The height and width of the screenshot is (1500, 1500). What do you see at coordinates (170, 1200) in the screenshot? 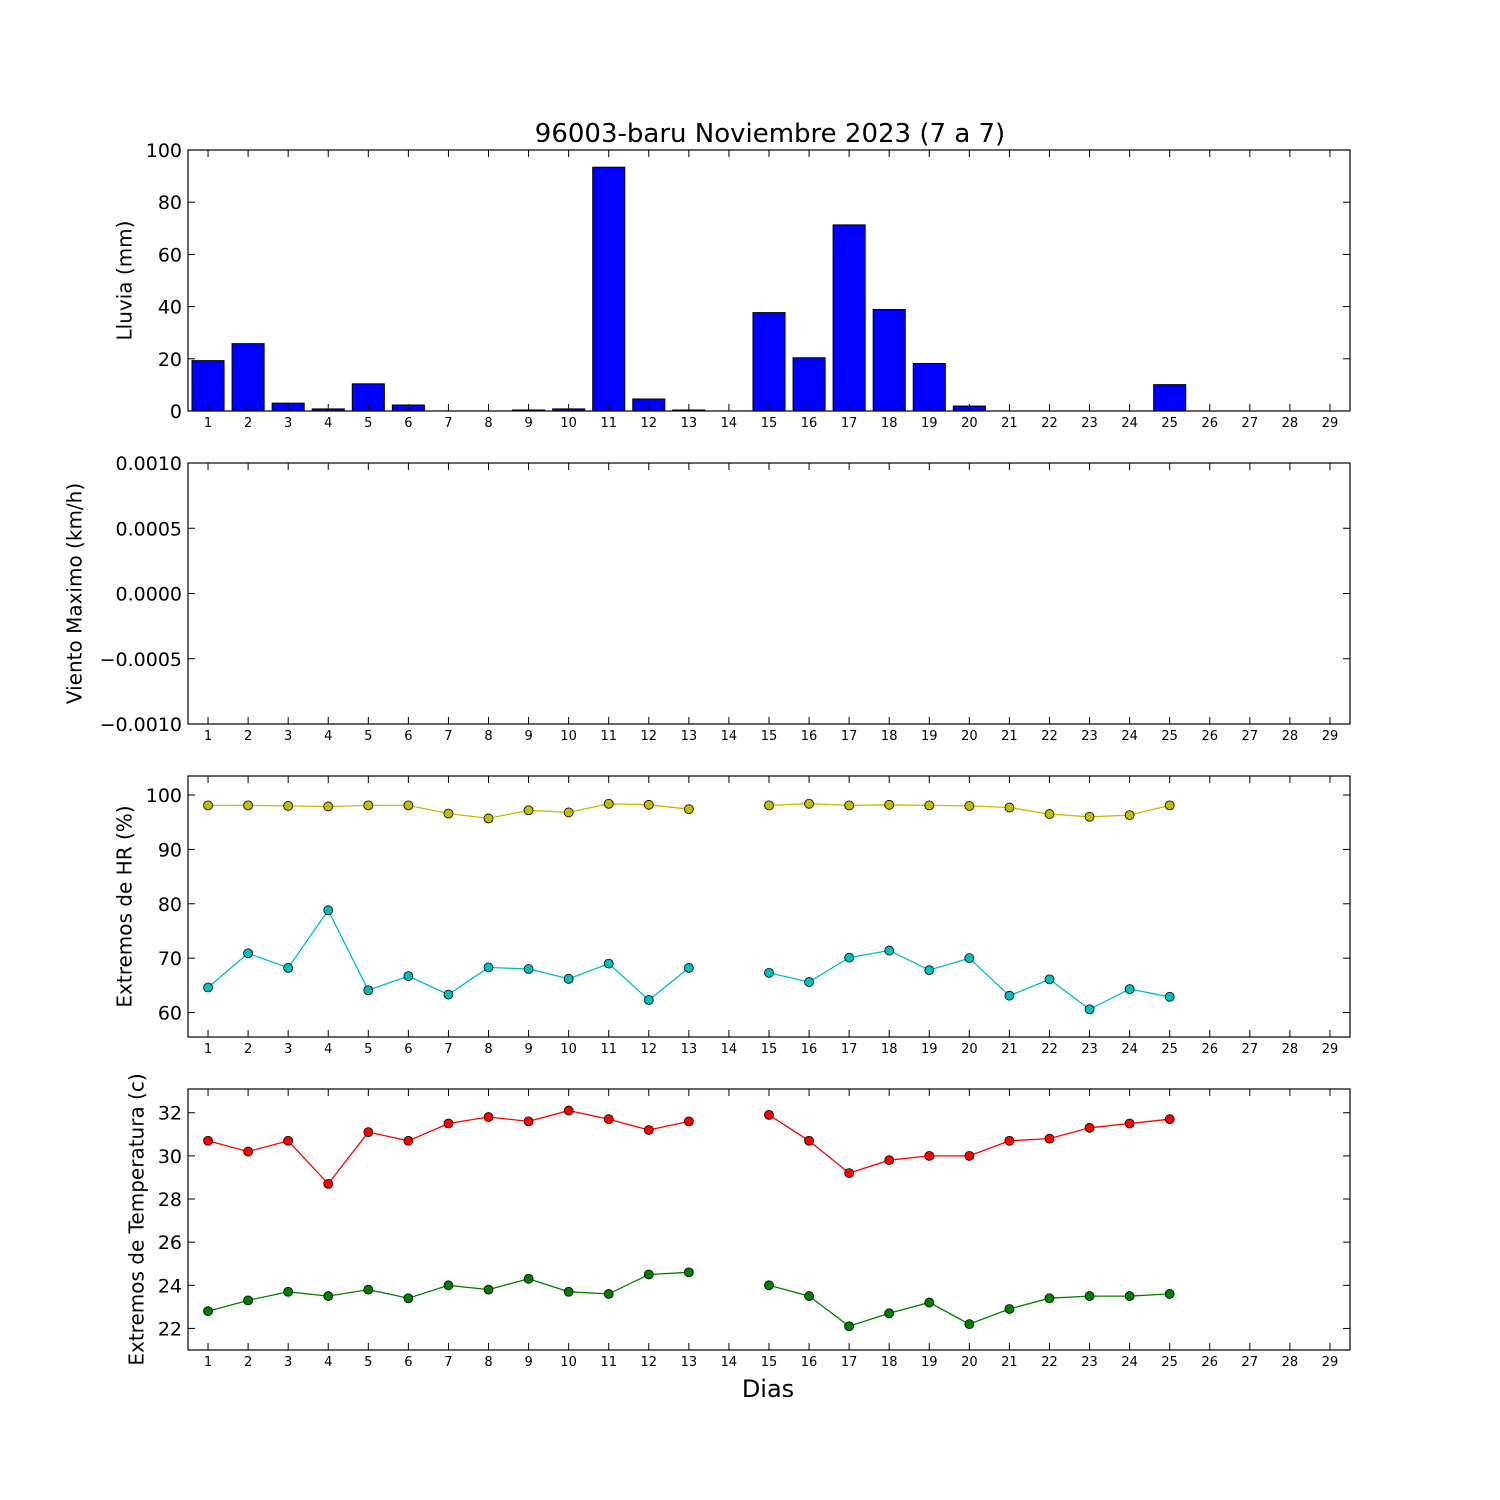
I see `y-tick-label: 28` at bounding box center [170, 1200].